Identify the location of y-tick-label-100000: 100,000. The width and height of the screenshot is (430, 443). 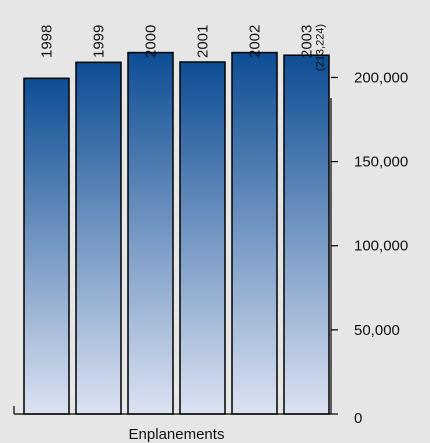
(381, 246).